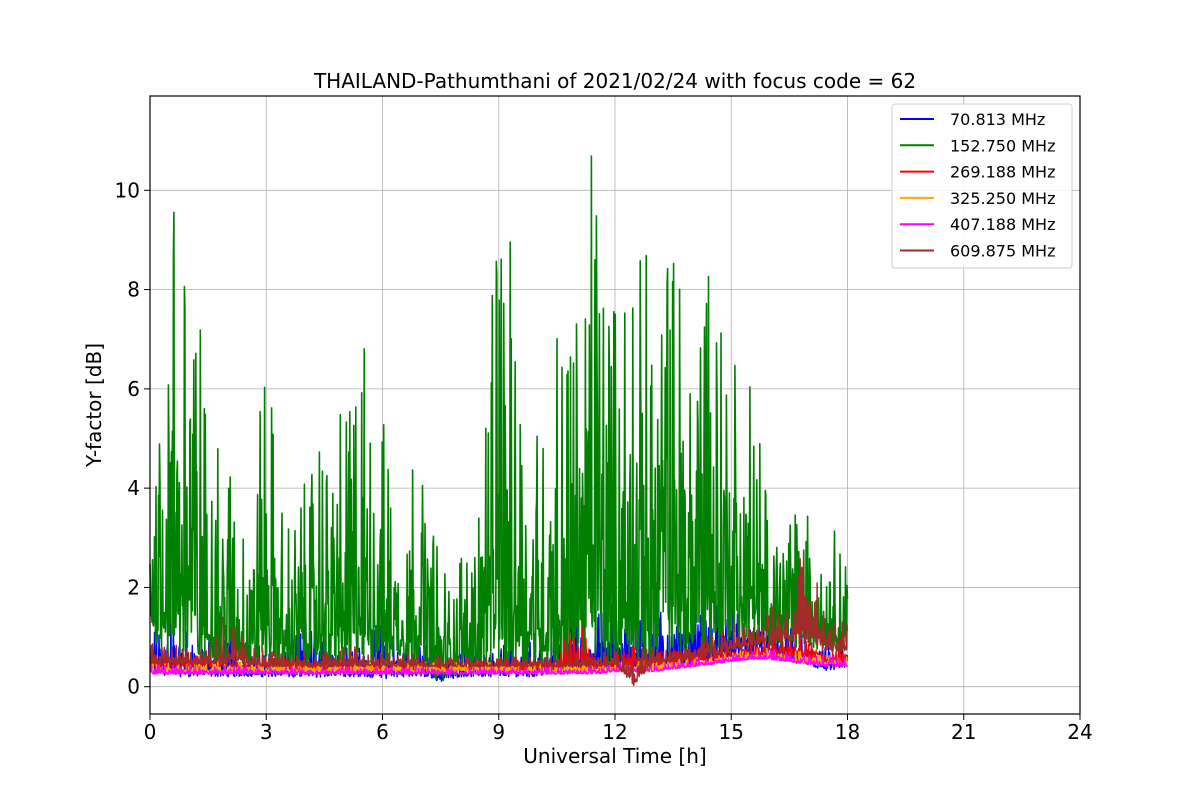  I want to click on legend-label: 152.750 MHz, so click(1002, 145).